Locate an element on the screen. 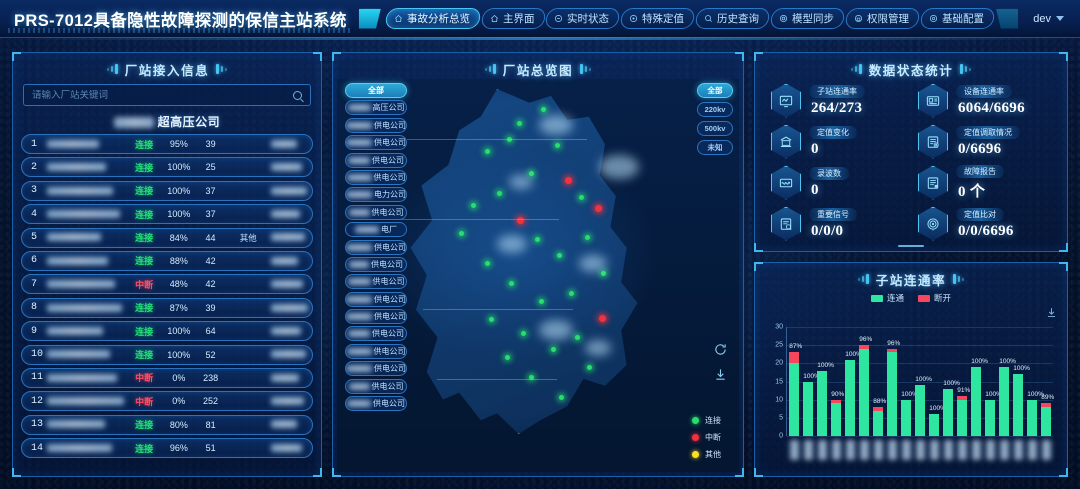 This screenshot has width=1080, height=489. tab-special-setting: 特殊定值 is located at coordinates (657, 18).